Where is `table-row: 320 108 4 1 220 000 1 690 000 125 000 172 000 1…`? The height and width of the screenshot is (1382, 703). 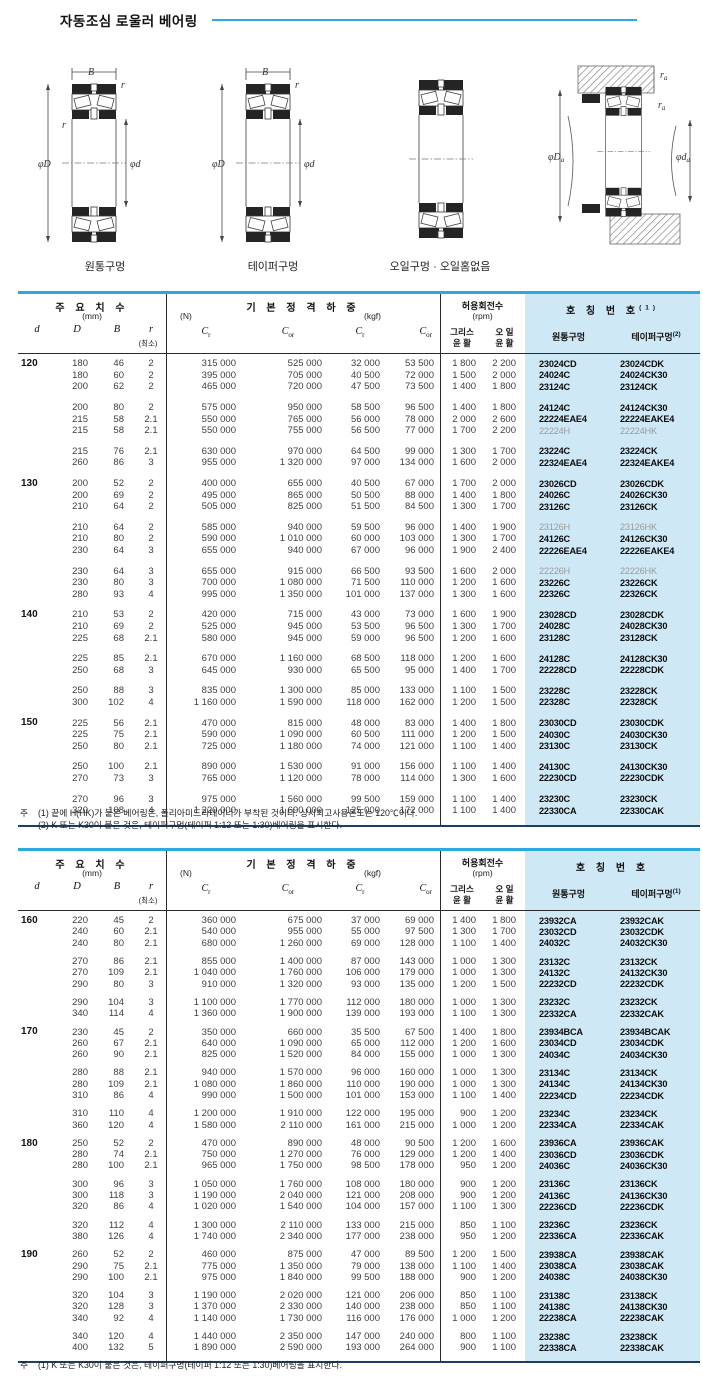
table-row: 320 108 4 1 220 000 1 690 000 125 000 172 000 1… is located at coordinates (378, 811).